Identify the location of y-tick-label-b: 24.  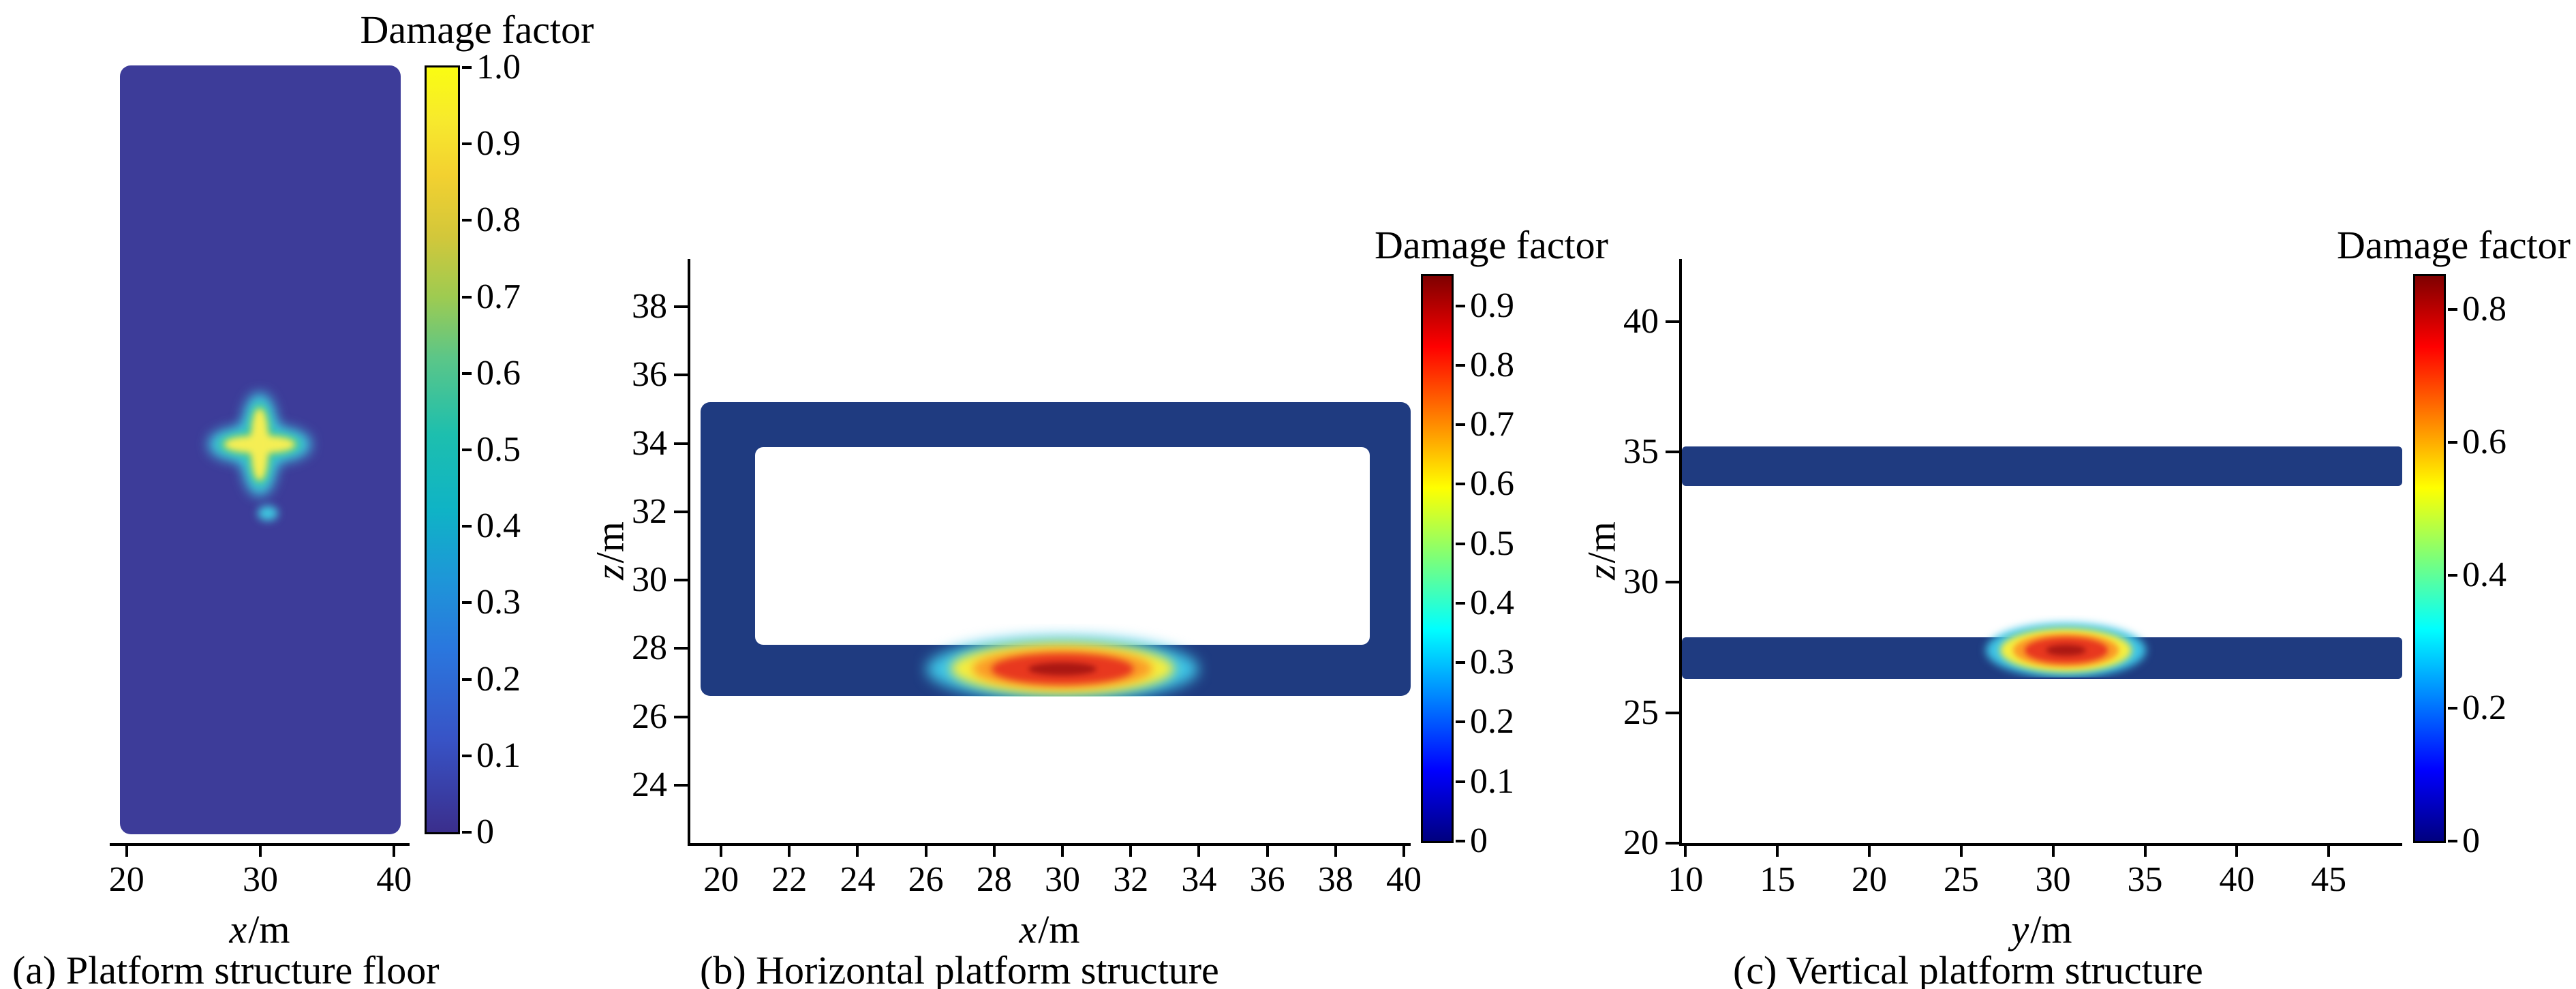
(649, 784).